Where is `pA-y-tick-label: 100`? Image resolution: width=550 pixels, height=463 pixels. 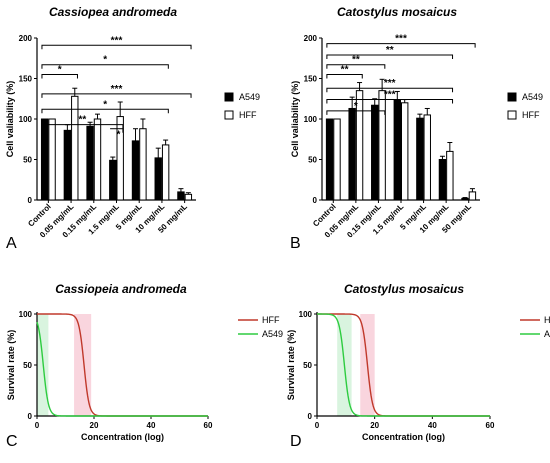
pA-y-tick-label: 100 is located at coordinates (26, 119).